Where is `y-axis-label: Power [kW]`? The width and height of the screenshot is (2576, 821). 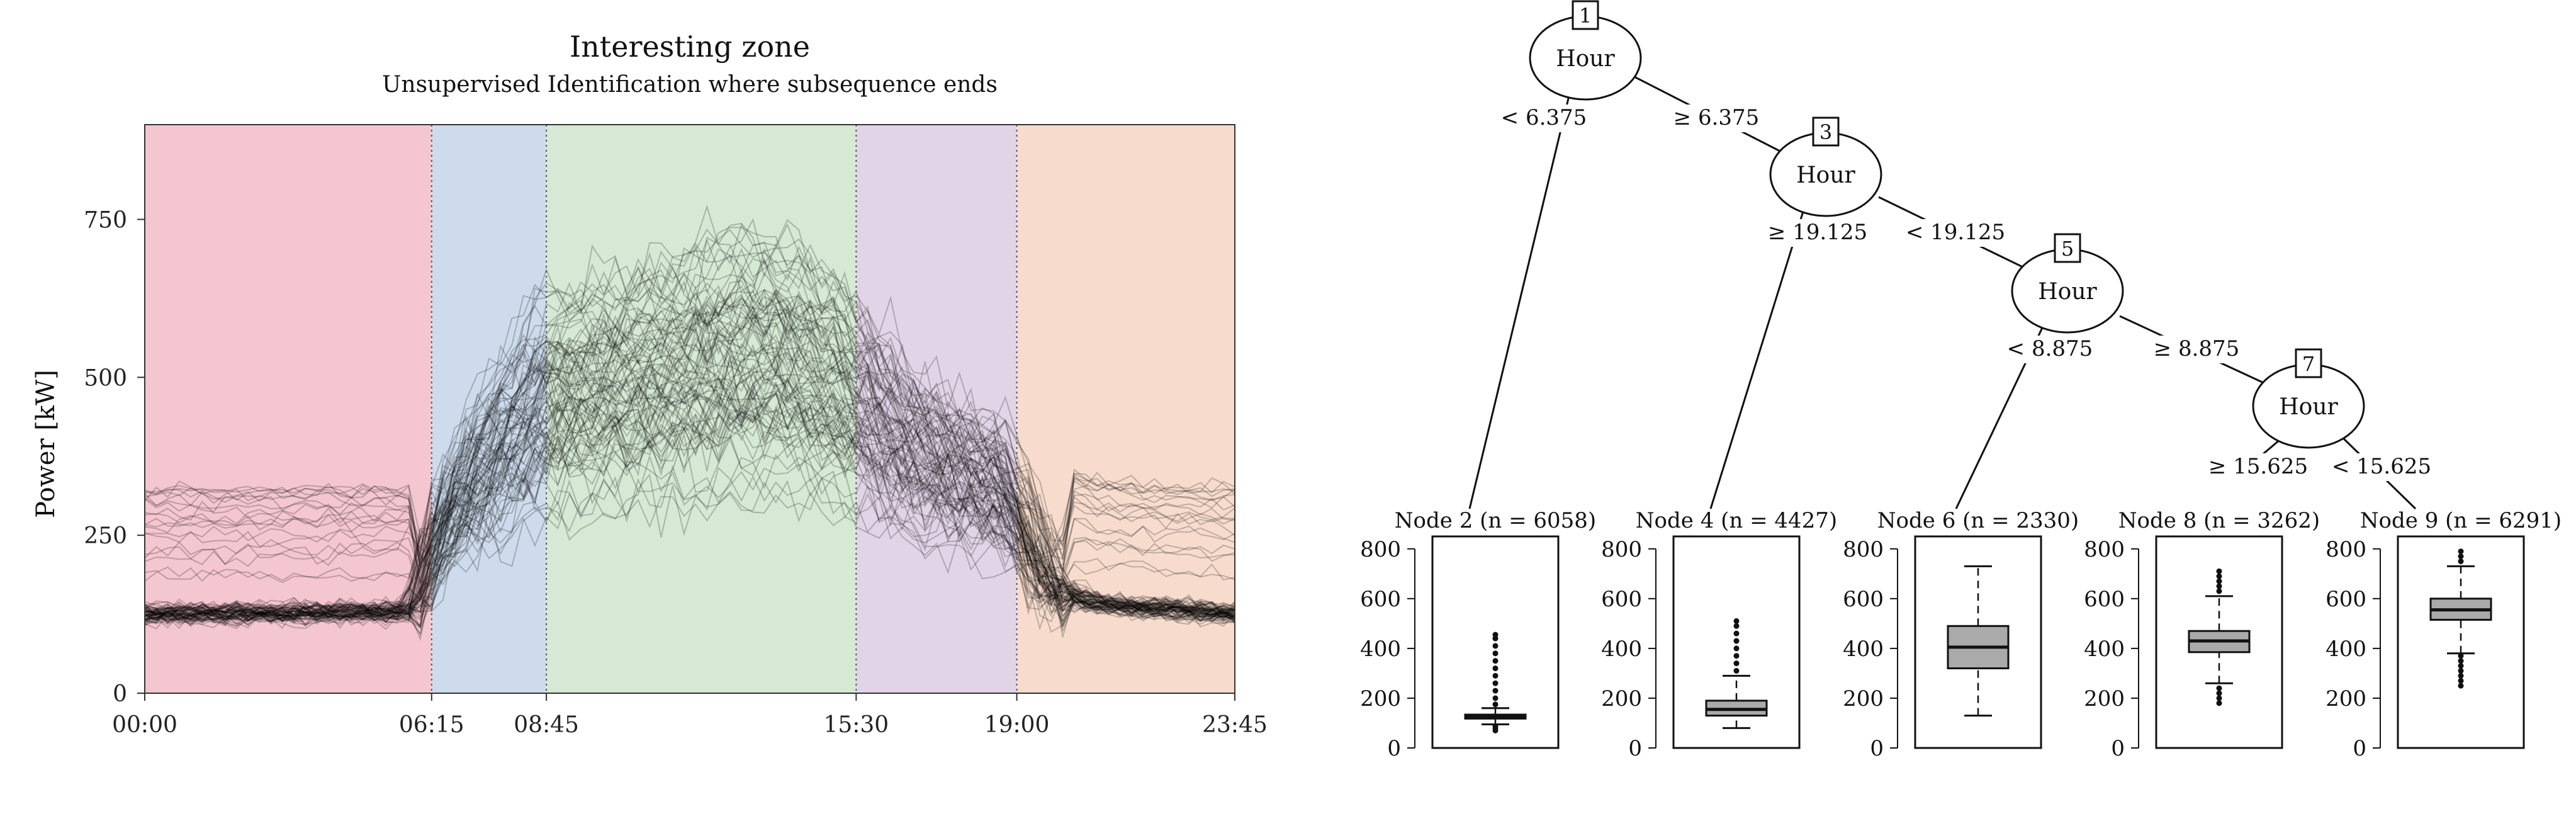
y-axis-label: Power [kW] is located at coordinates (45, 444).